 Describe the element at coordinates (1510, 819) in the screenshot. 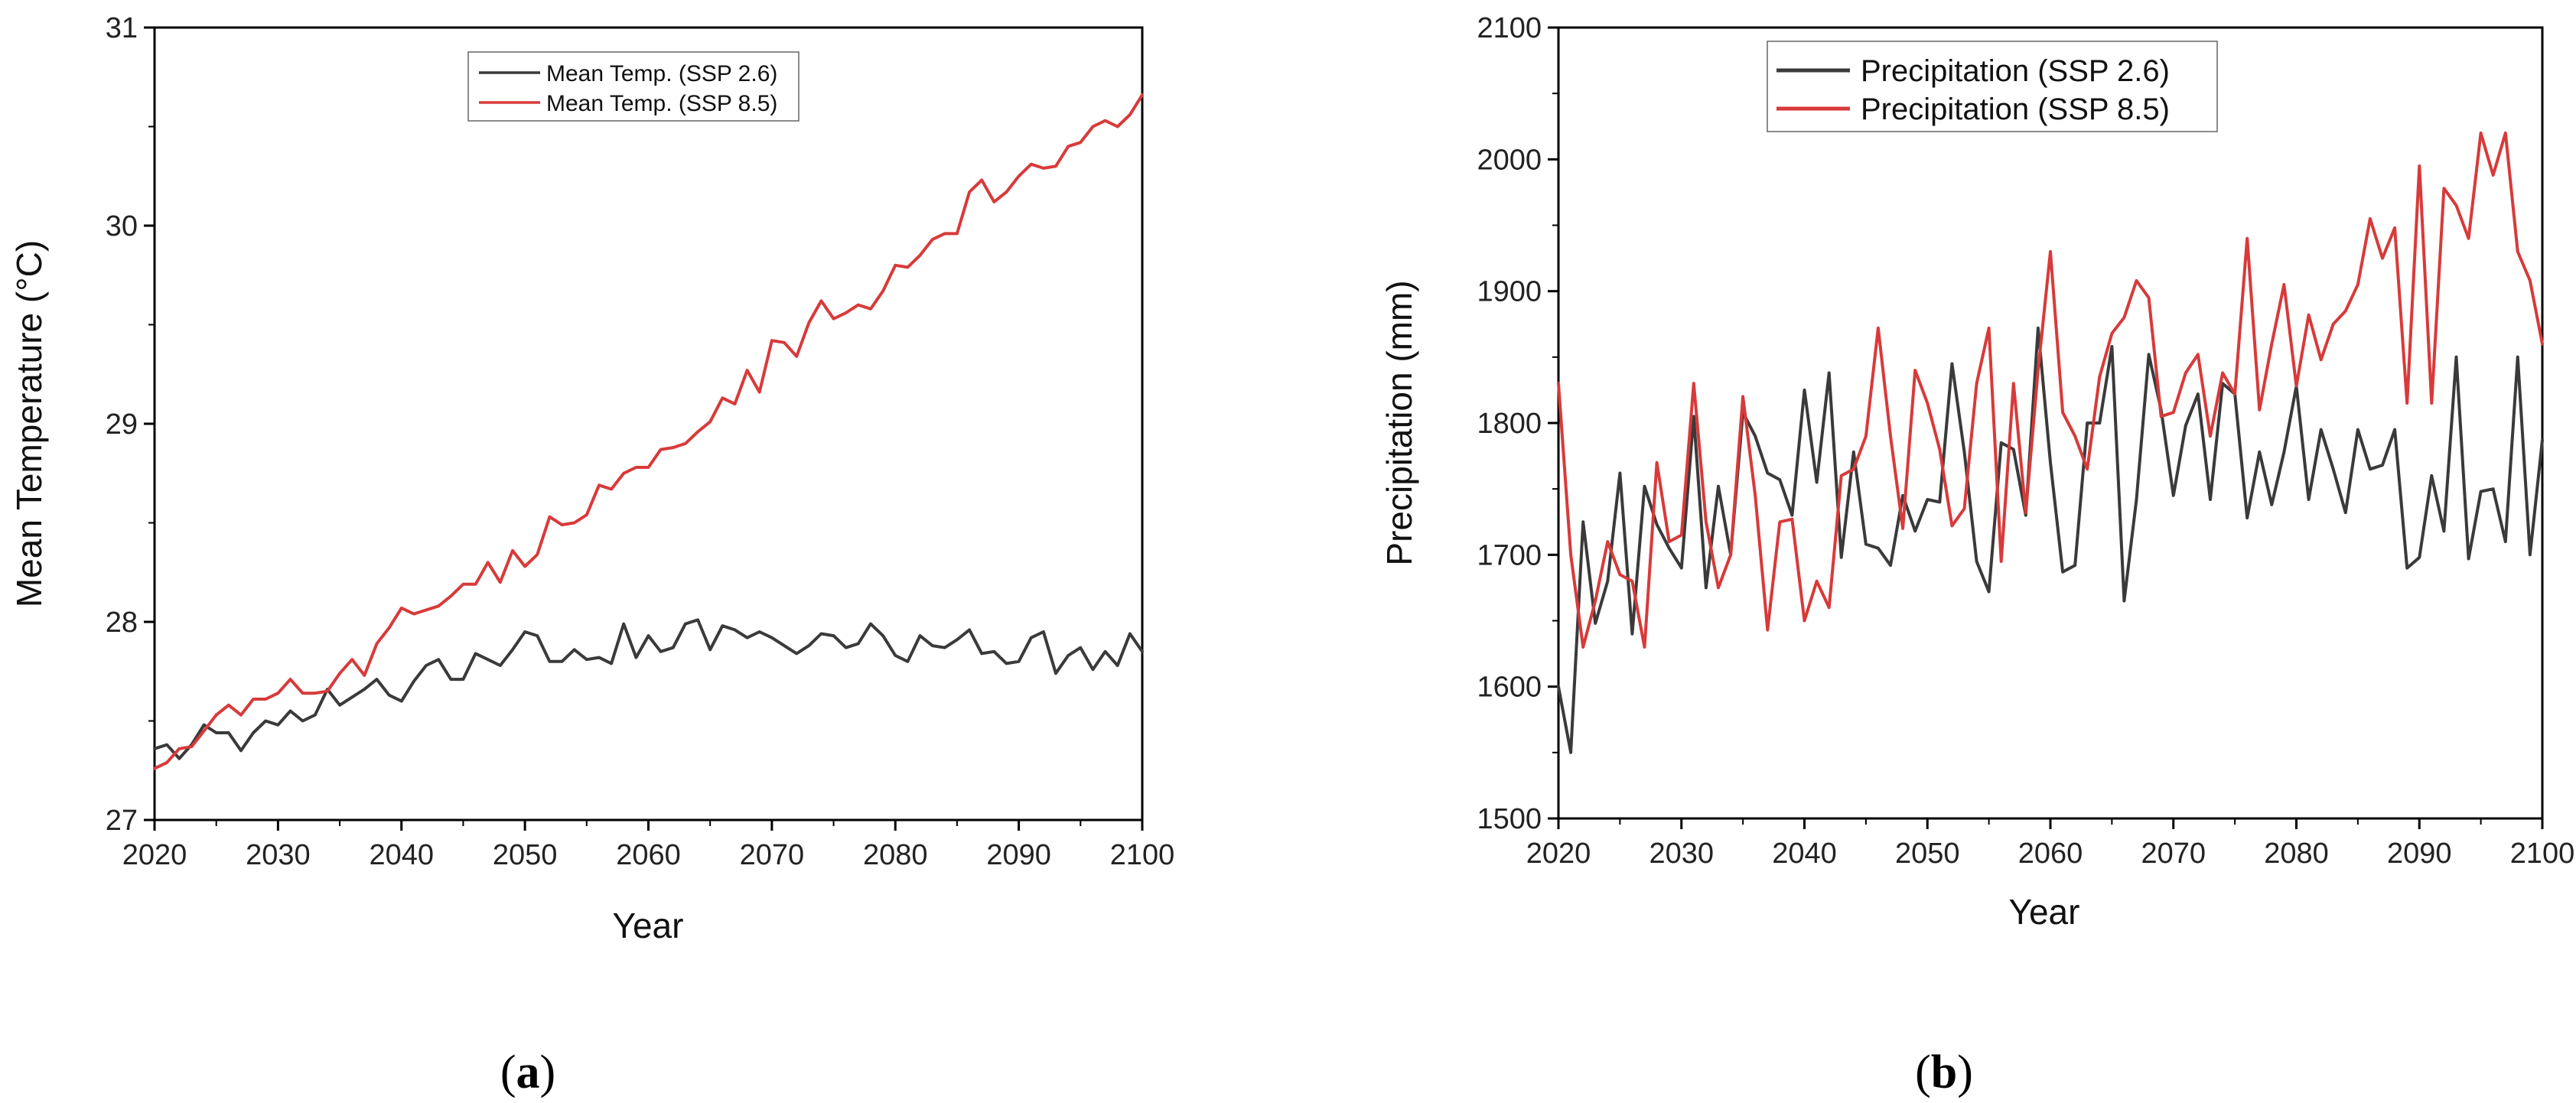

I see `y-tick-label-b-0: 1500` at that location.